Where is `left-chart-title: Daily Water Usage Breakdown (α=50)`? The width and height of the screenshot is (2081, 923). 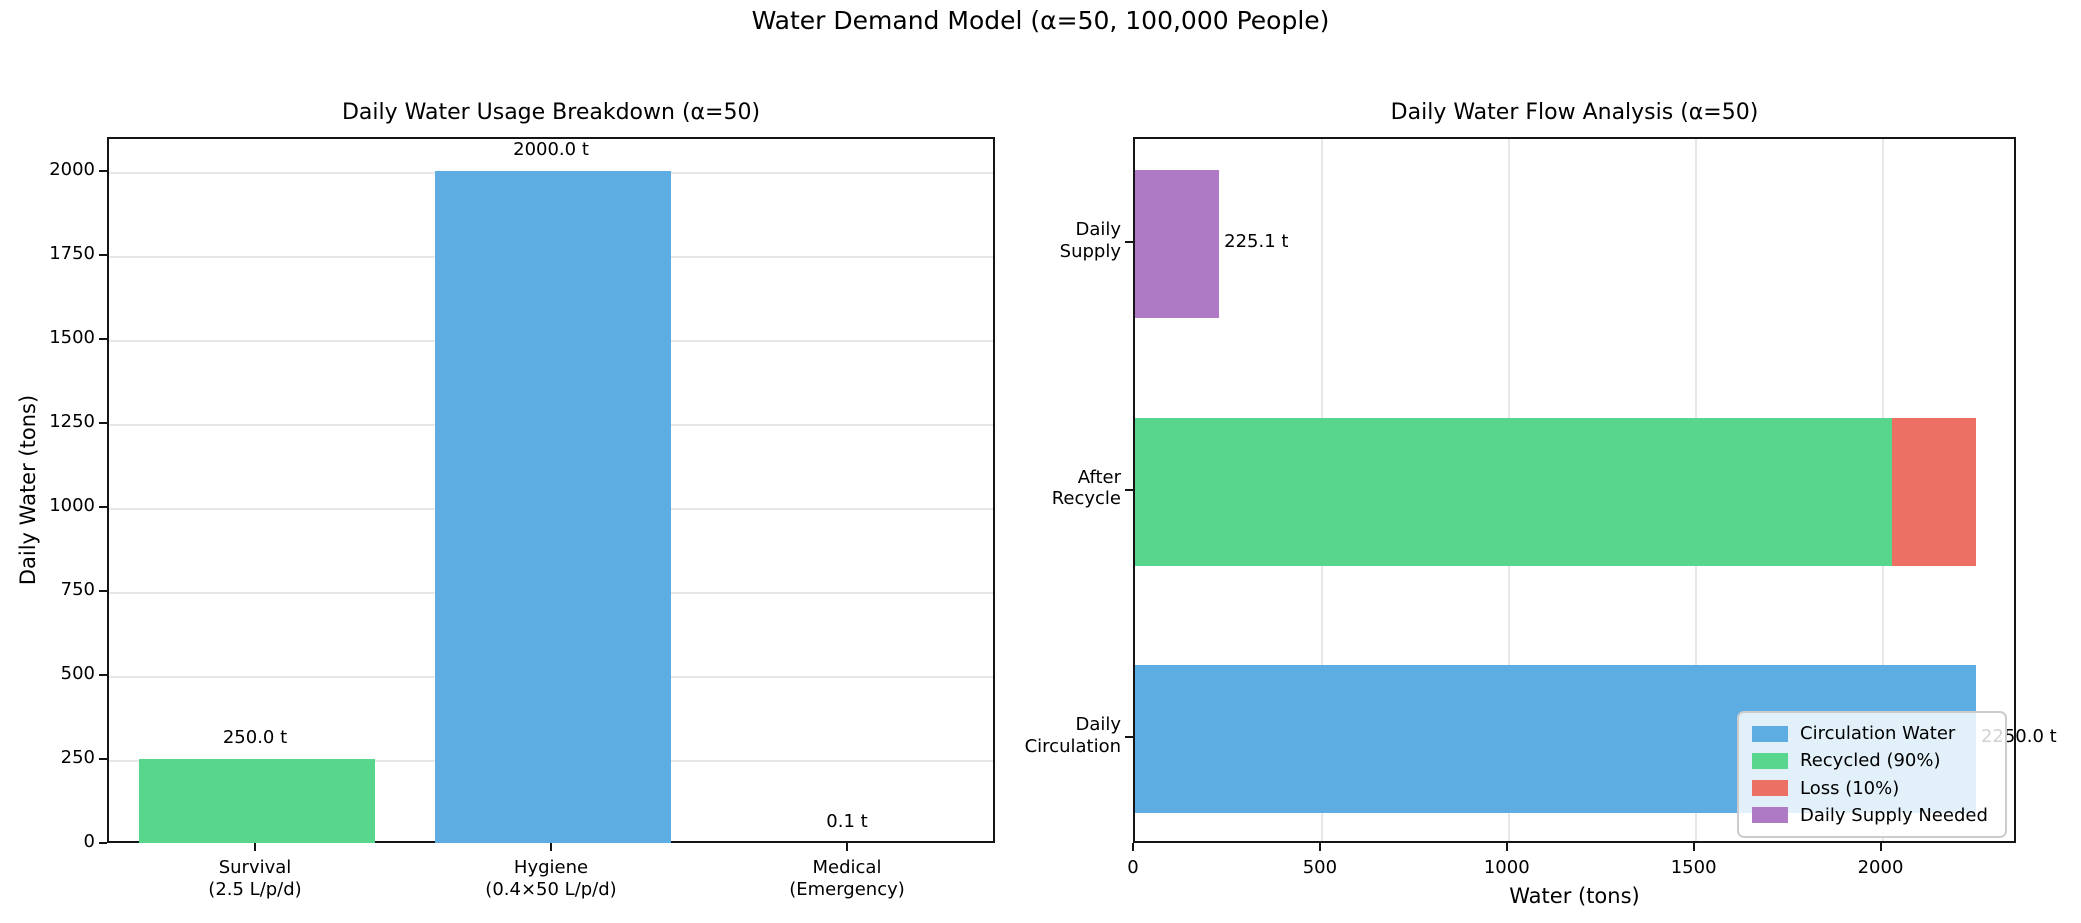 left-chart-title: Daily Water Usage Breakdown (α=50) is located at coordinates (551, 112).